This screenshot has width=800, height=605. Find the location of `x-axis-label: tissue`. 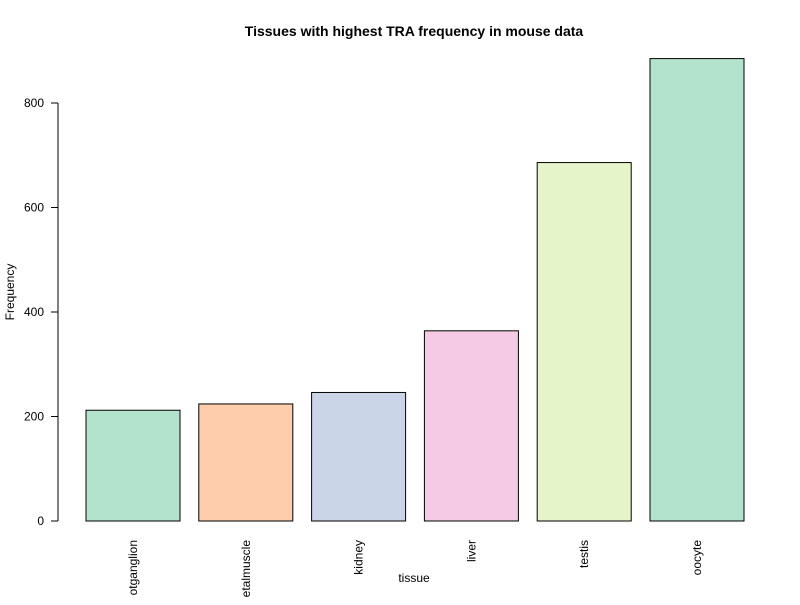

x-axis-label: tissue is located at coordinates (414, 578).